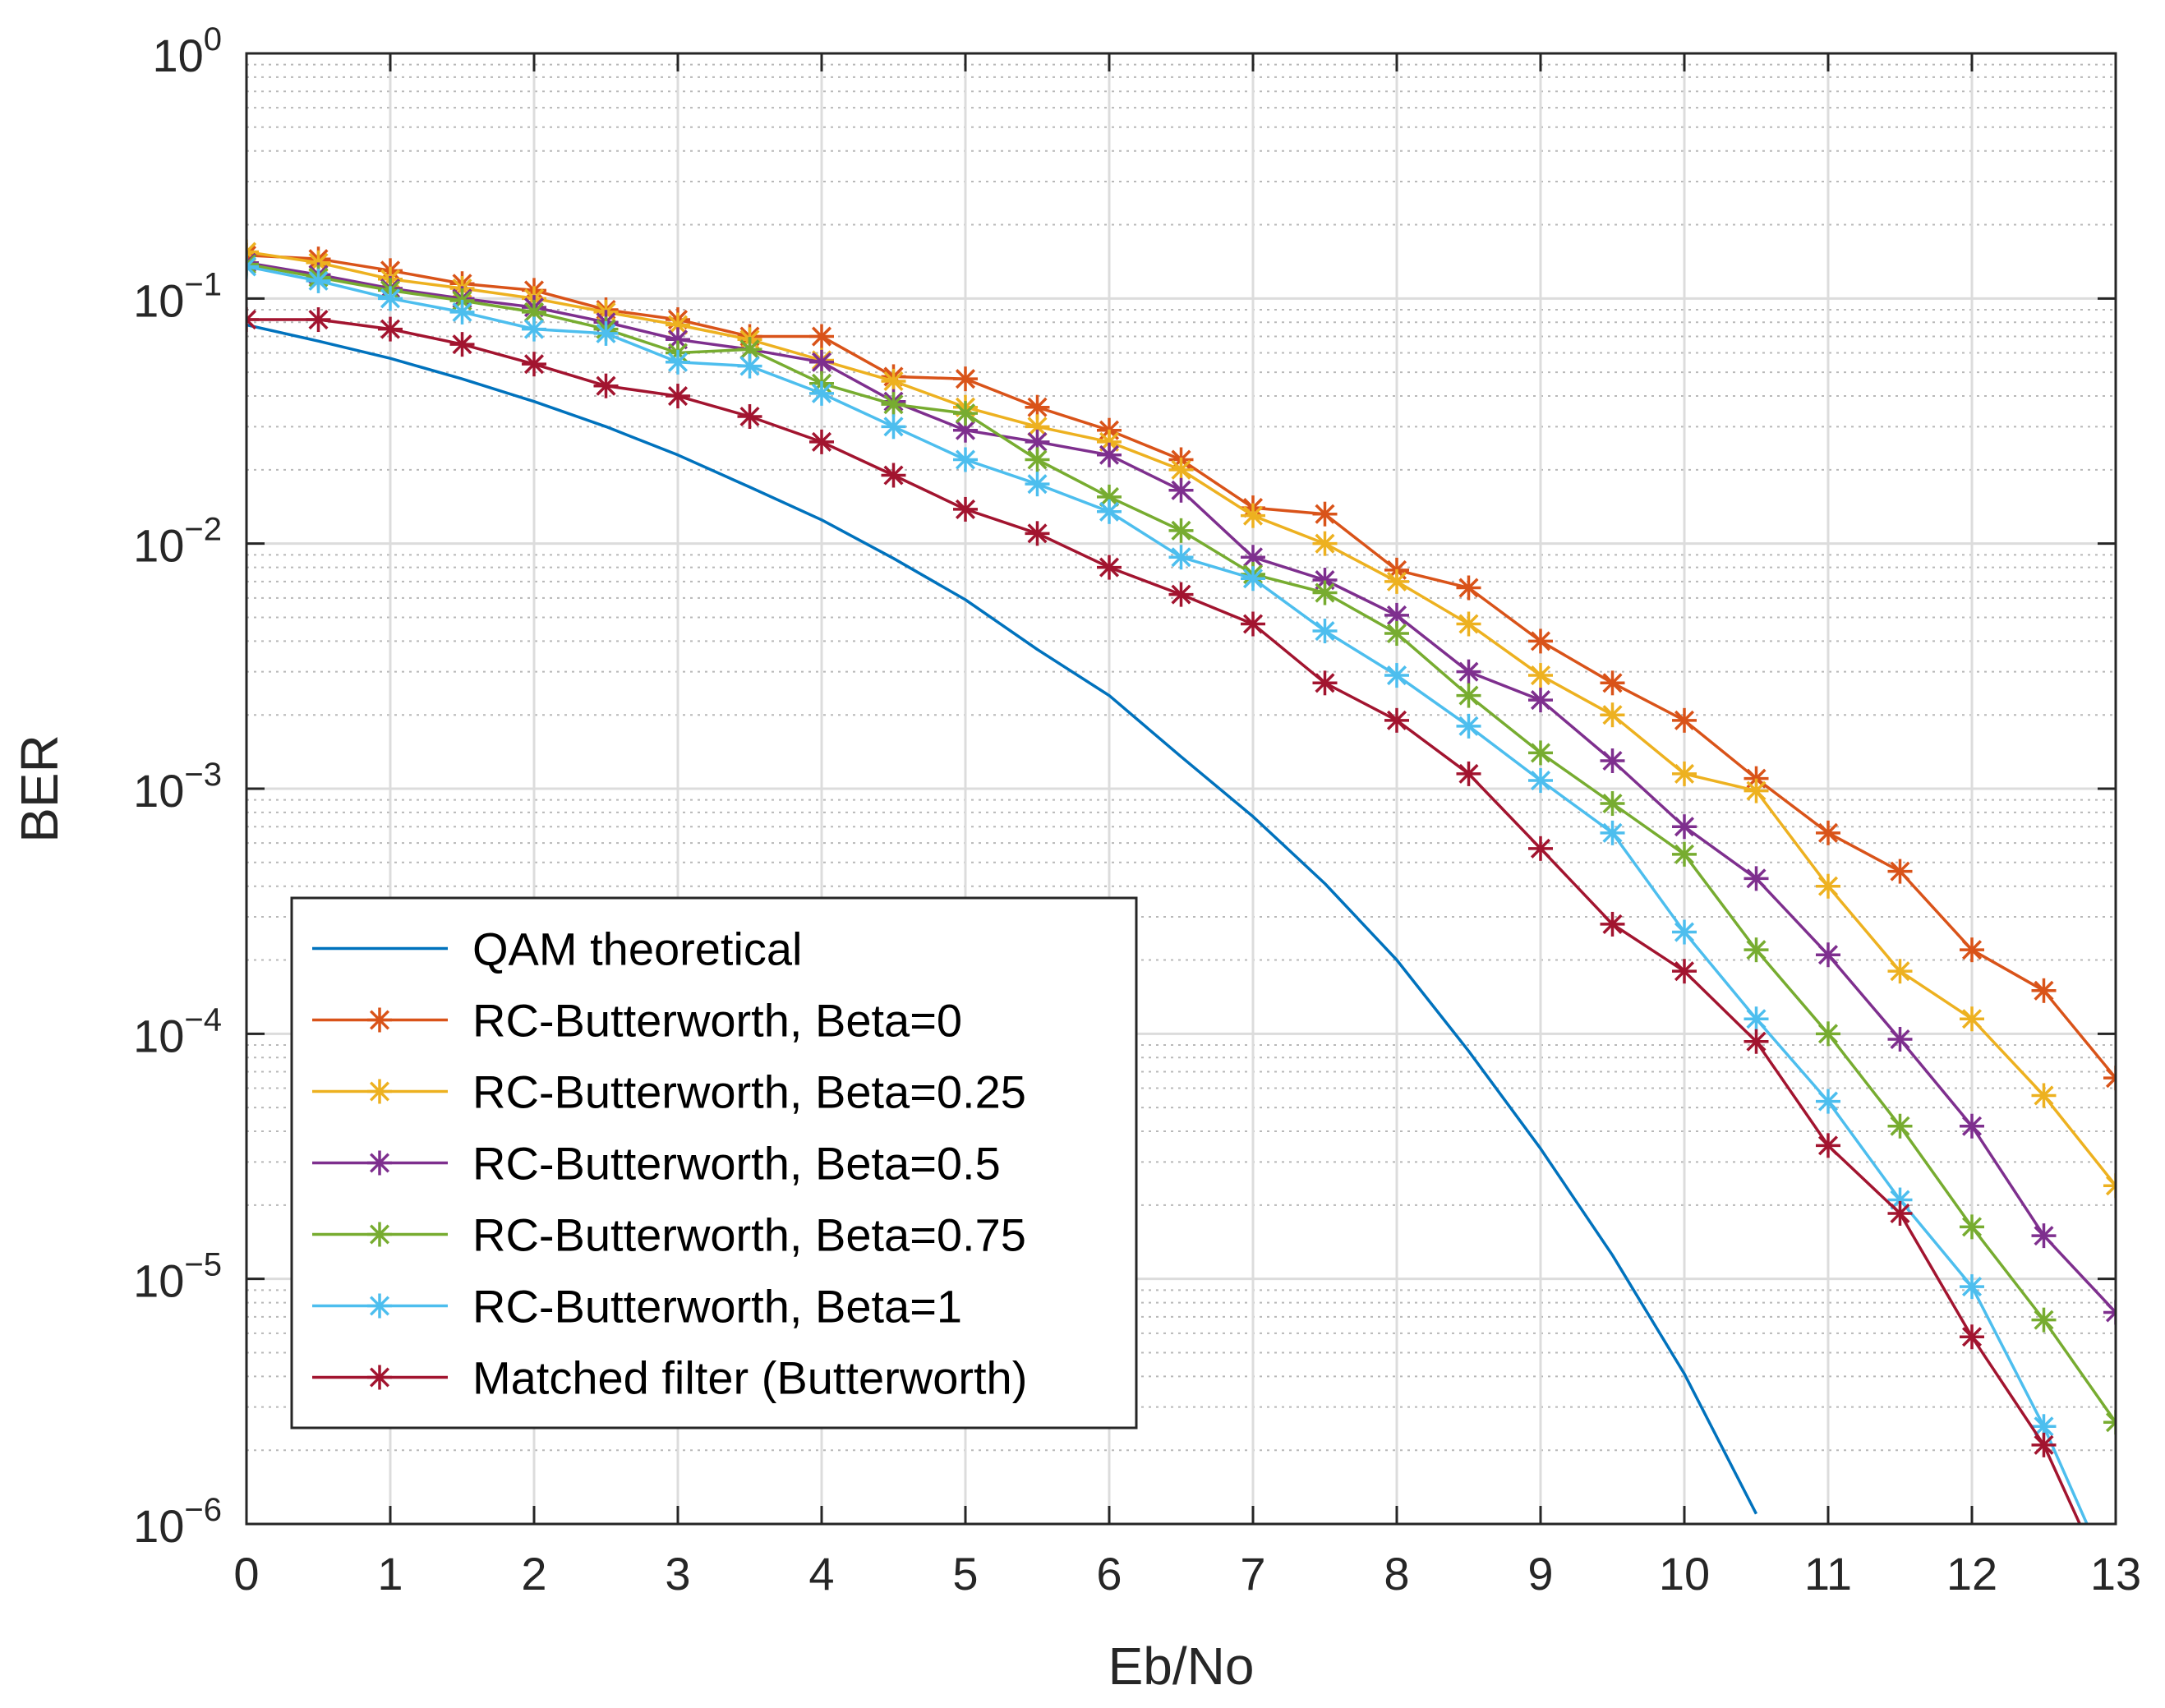  I want to click on y-tick-label: 10⁻⁶, so click(177, 1522).